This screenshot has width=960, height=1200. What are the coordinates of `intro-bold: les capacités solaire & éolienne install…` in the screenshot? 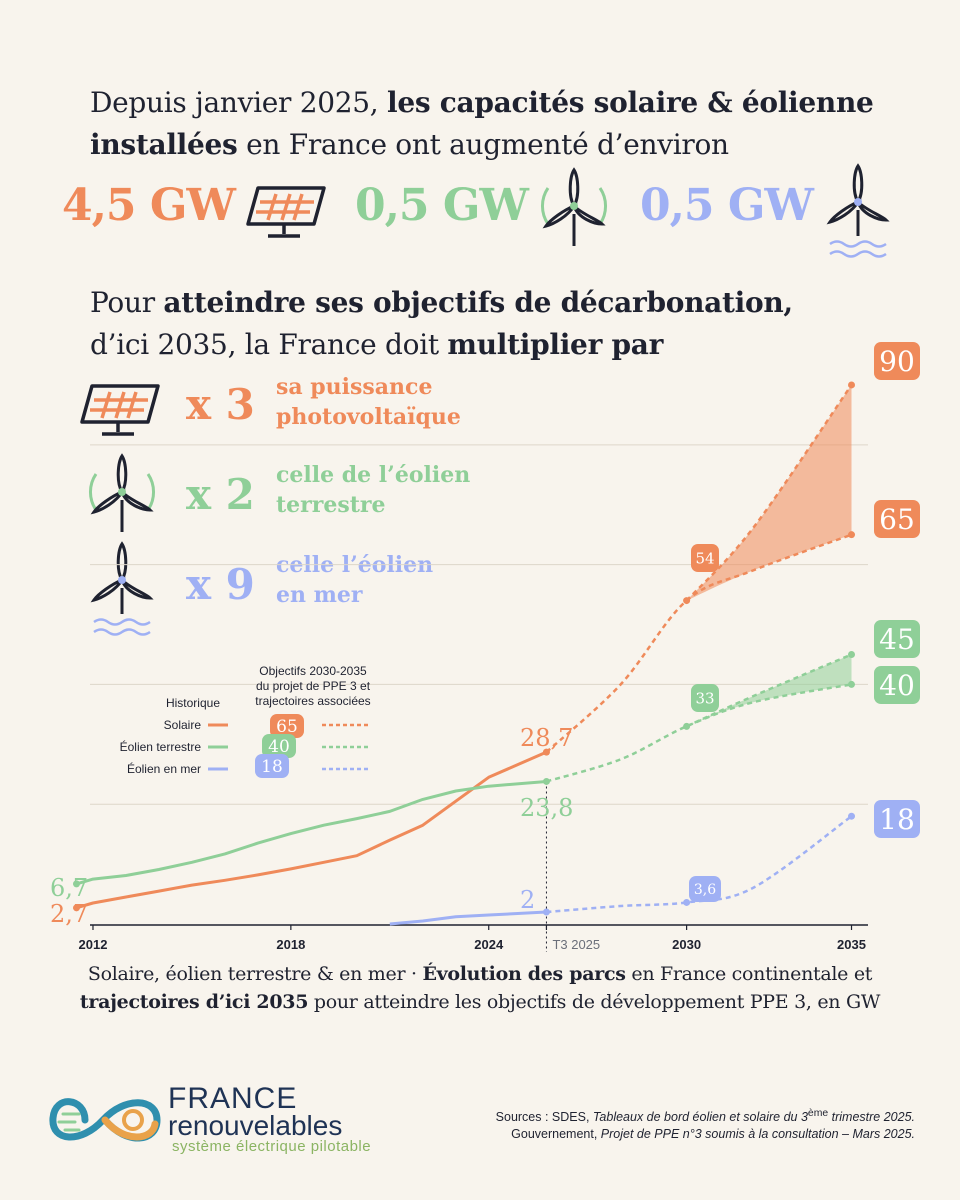 It's located at (482, 123).